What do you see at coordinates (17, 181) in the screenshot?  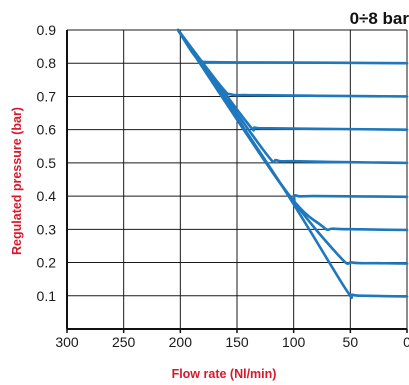 I see `y-axis-label: Regulated pressure (bar)` at bounding box center [17, 181].